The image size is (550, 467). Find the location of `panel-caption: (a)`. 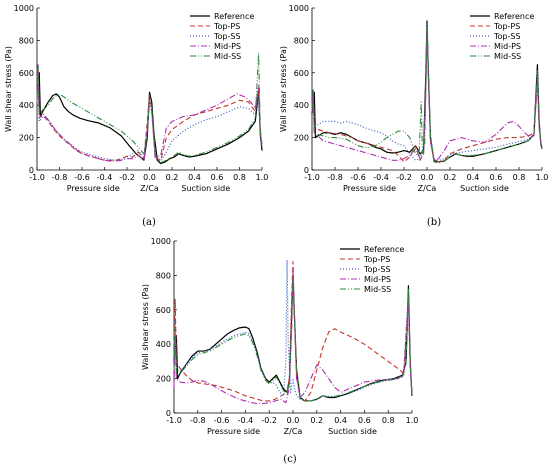

panel-caption: (a) is located at coordinates (149, 222).